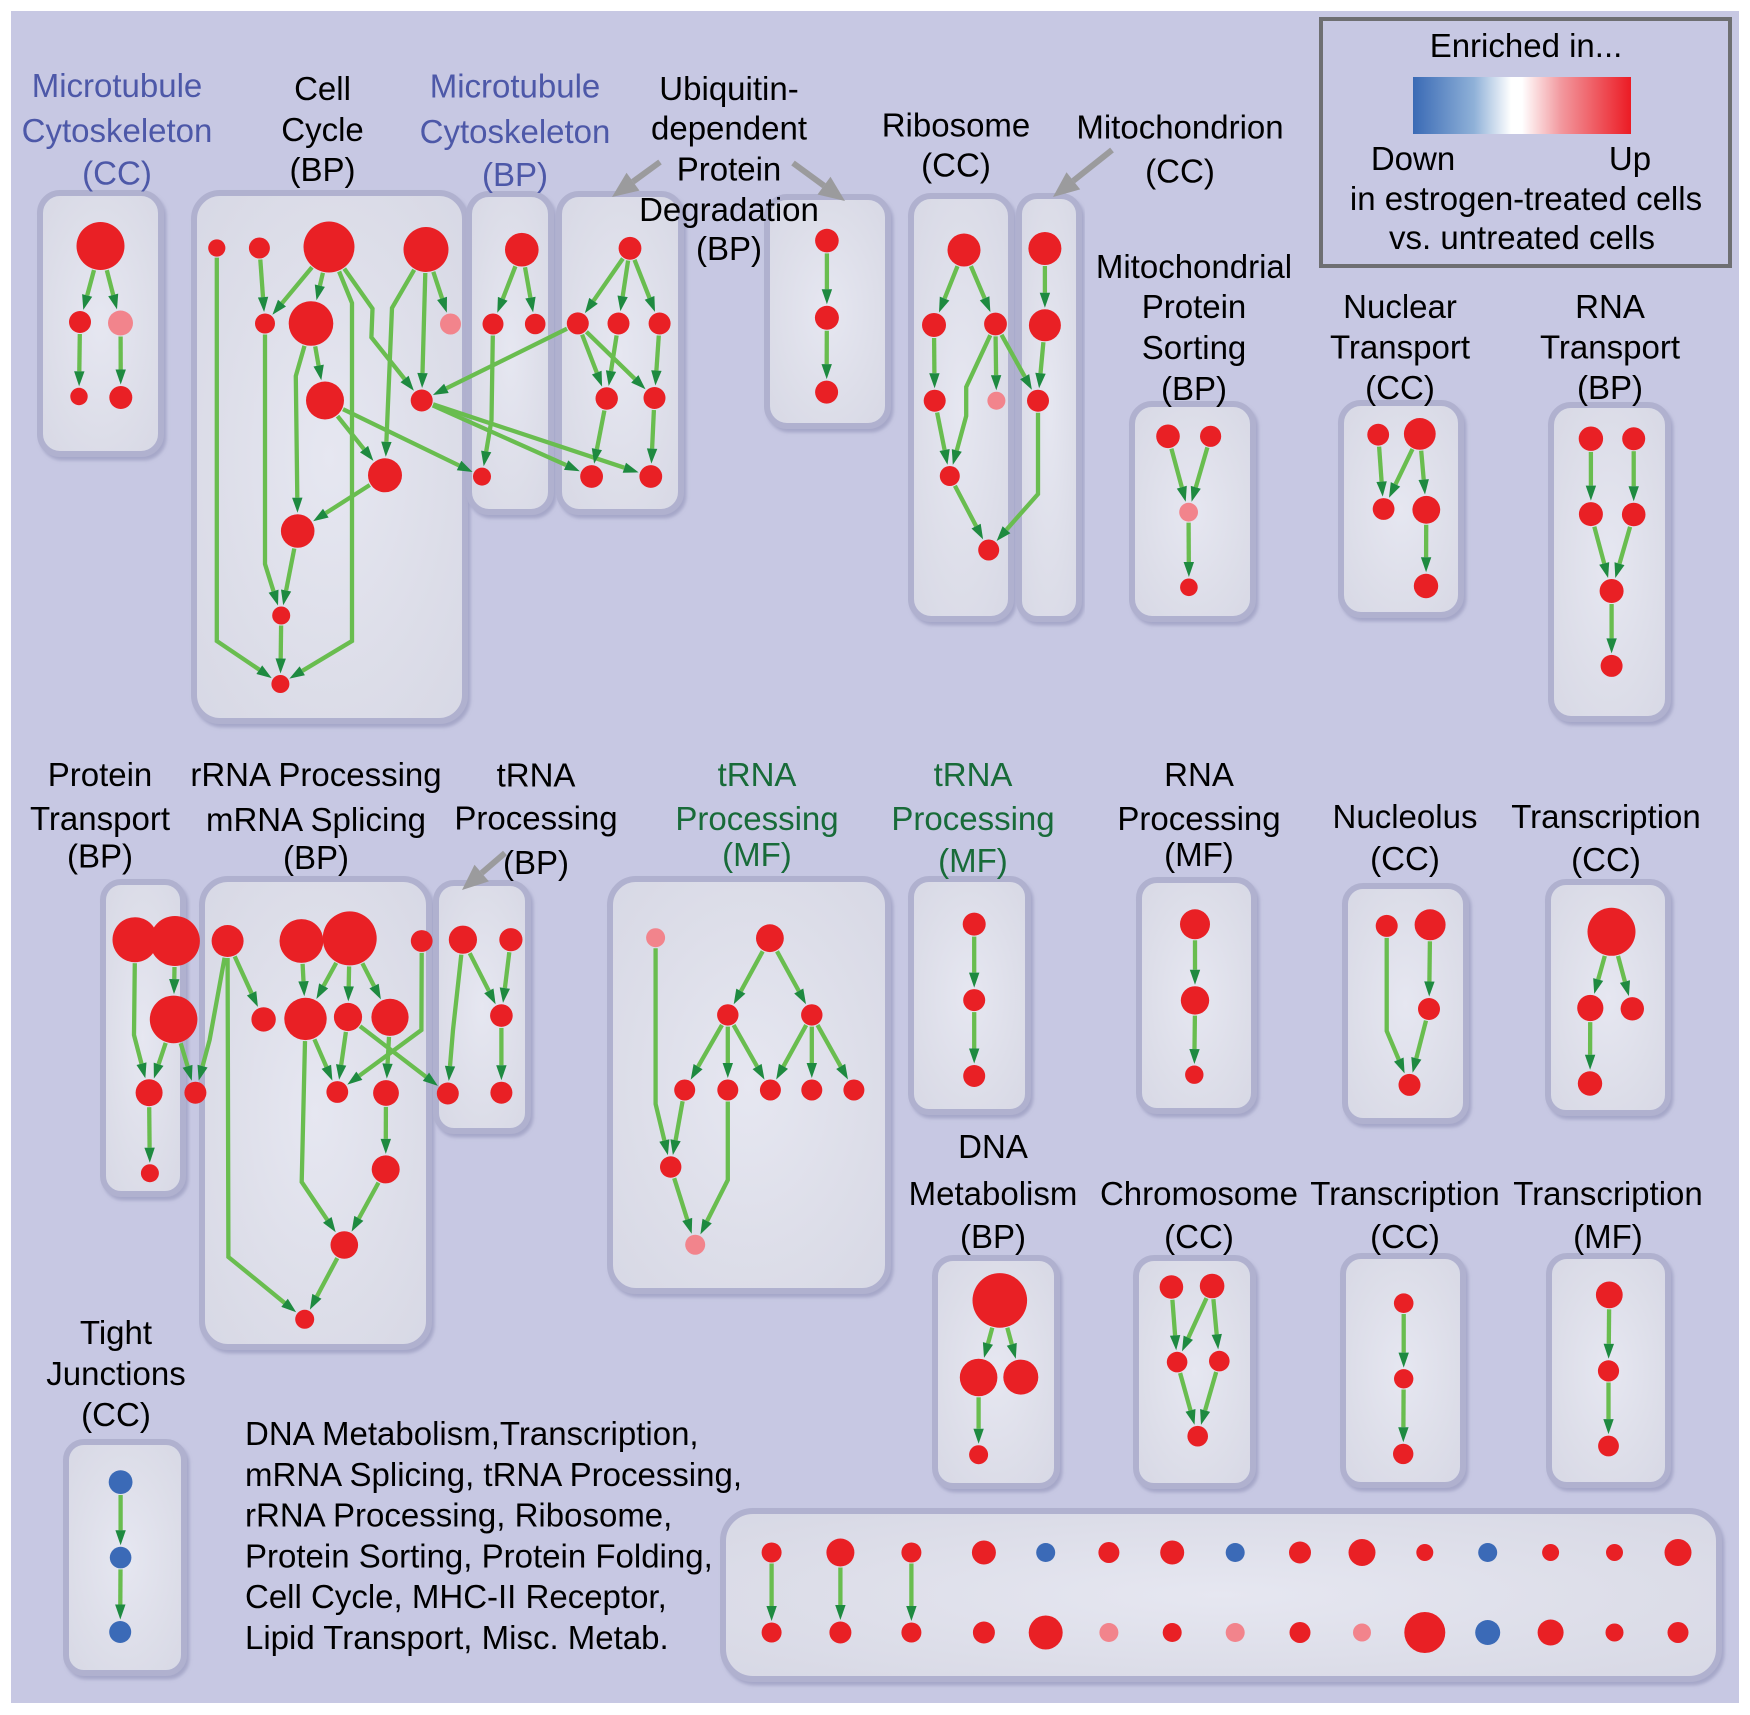 Image resolution: width=1750 pixels, height=1715 pixels. What do you see at coordinates (116, 1332) in the screenshot?
I see `svg-text: Tight` at bounding box center [116, 1332].